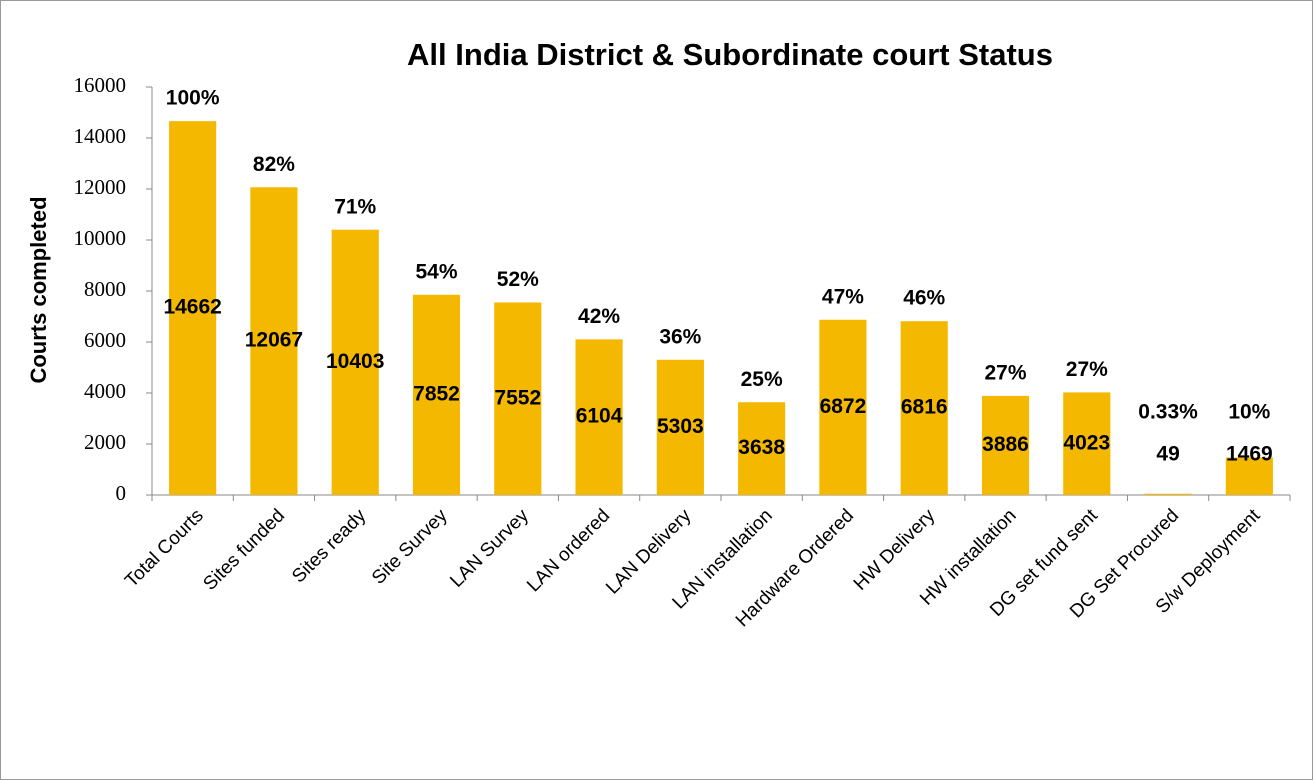 This screenshot has height=781, width=1314. I want to click on percent-label: 100%, so click(193, 98).